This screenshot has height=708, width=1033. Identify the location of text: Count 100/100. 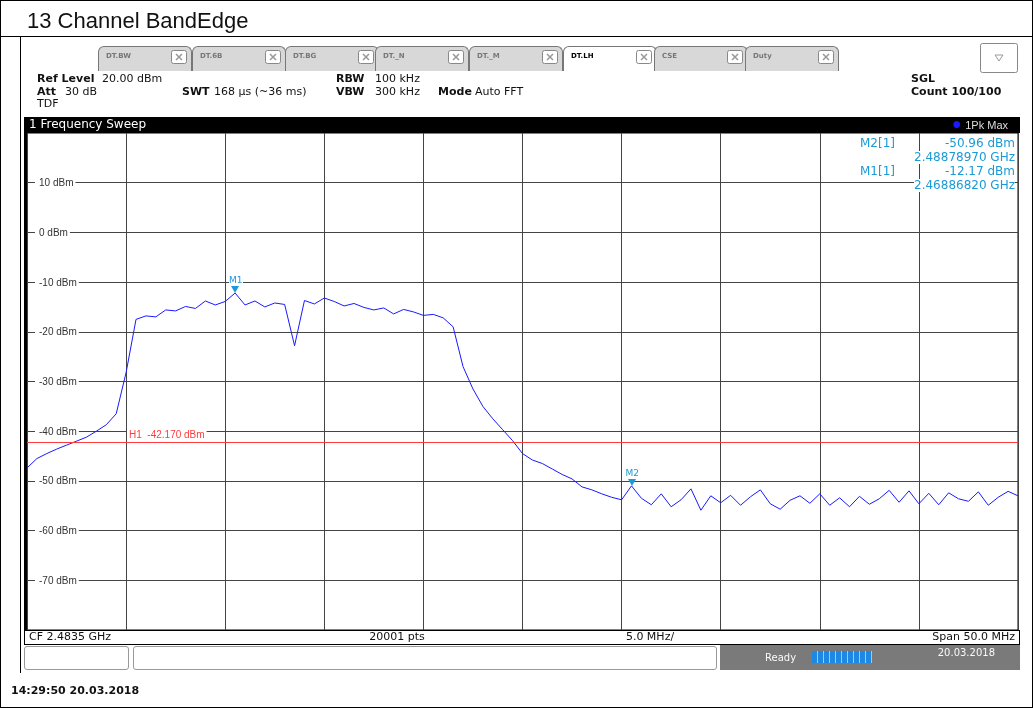
(956, 91).